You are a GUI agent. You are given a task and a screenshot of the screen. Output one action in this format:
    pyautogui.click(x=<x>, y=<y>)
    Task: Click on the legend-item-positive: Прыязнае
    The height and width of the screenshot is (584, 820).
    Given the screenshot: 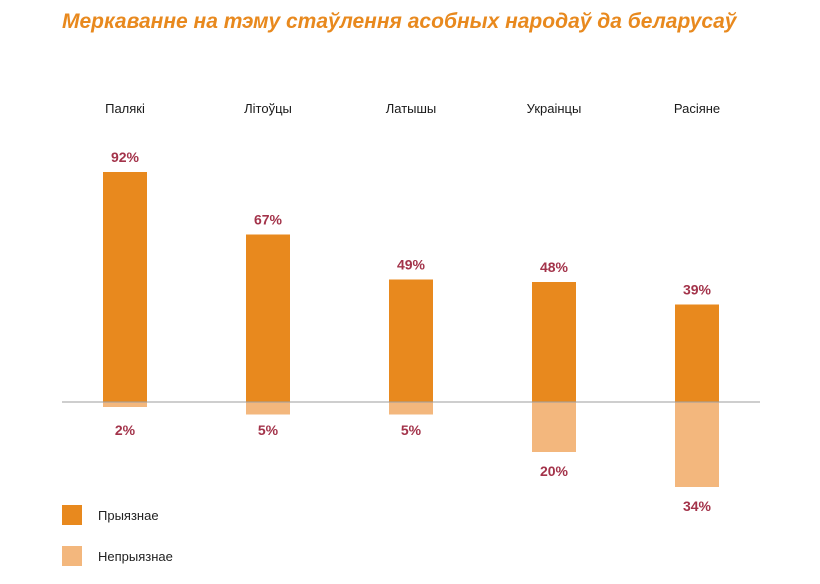 What is the action you would take?
    pyautogui.click(x=110, y=515)
    